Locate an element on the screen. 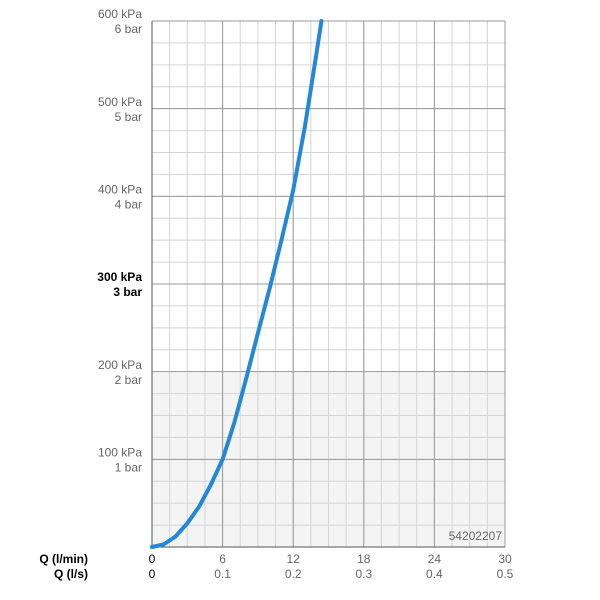 This screenshot has width=600, height=600. x2-tick-label: 0.2 is located at coordinates (293, 574).